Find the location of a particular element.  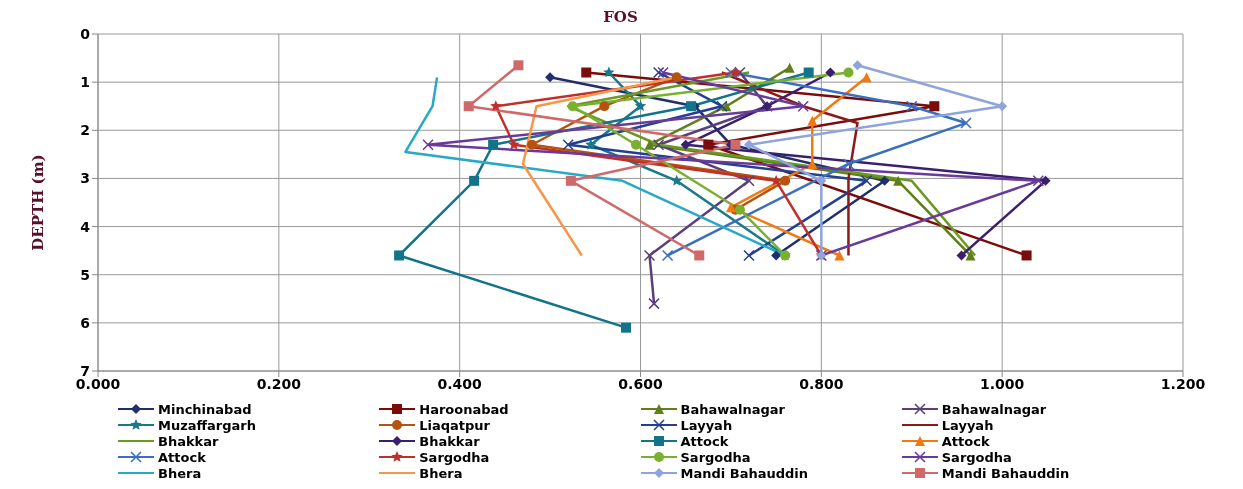

y-tick-label: 0 is located at coordinates (85, 33).